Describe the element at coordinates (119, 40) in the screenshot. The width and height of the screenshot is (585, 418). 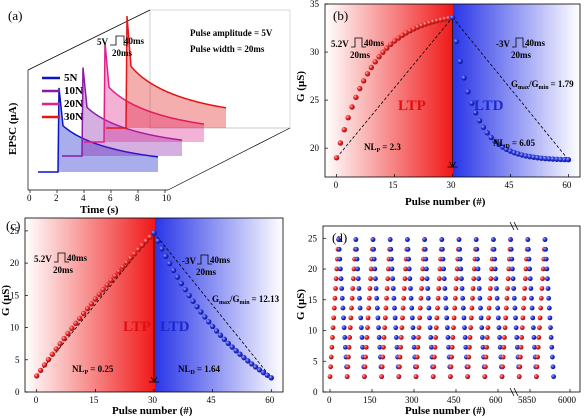
I see `pulse-shape` at that location.